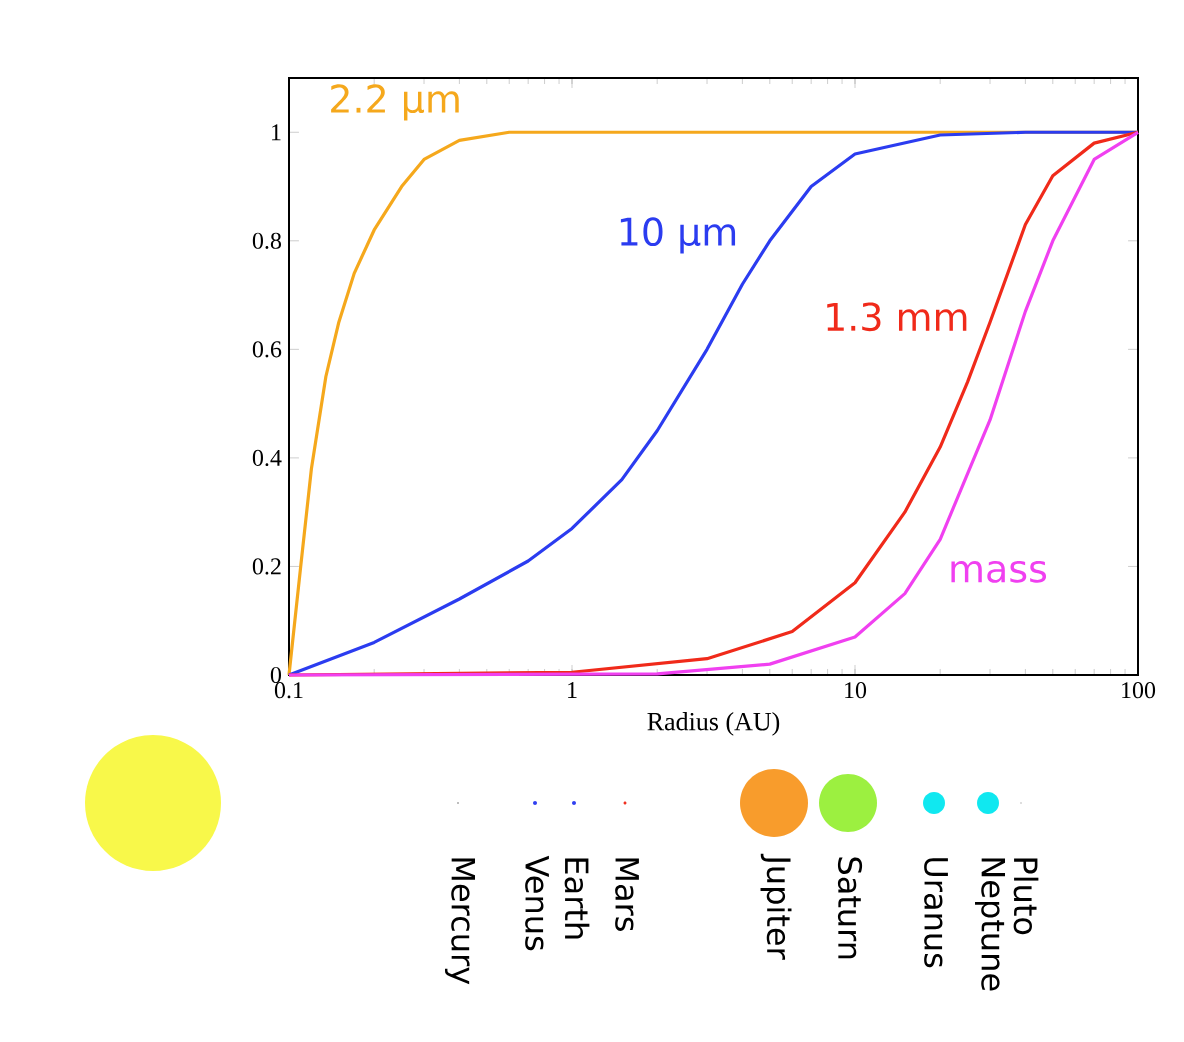 The image size is (1184, 1042). What do you see at coordinates (460, 921) in the screenshot?
I see `text: Mercury` at bounding box center [460, 921].